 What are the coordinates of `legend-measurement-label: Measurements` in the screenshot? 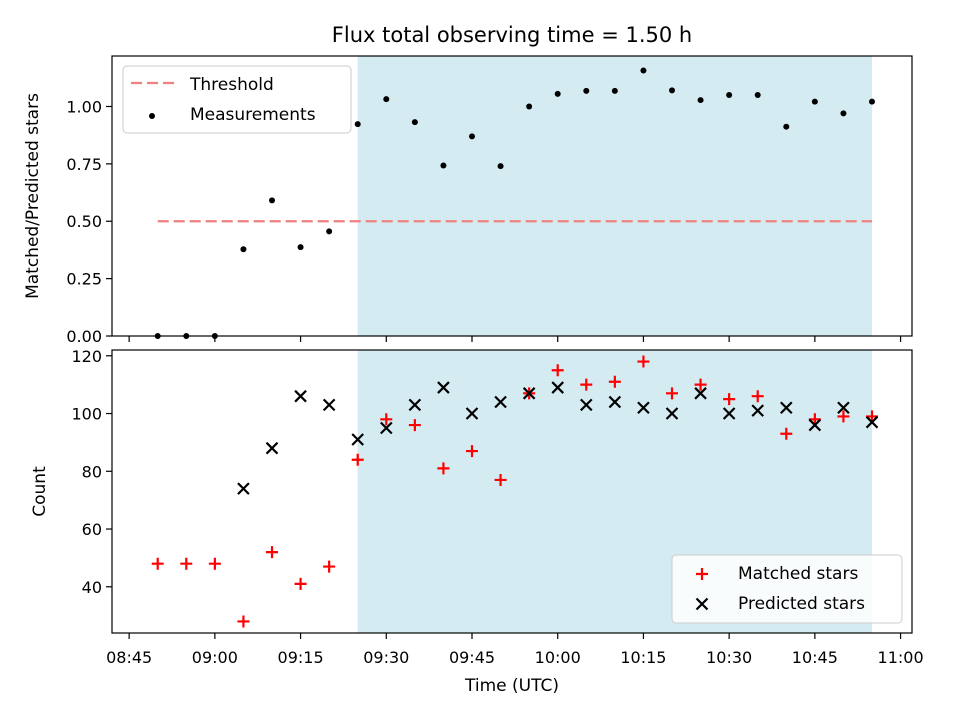 It's located at (253, 115).